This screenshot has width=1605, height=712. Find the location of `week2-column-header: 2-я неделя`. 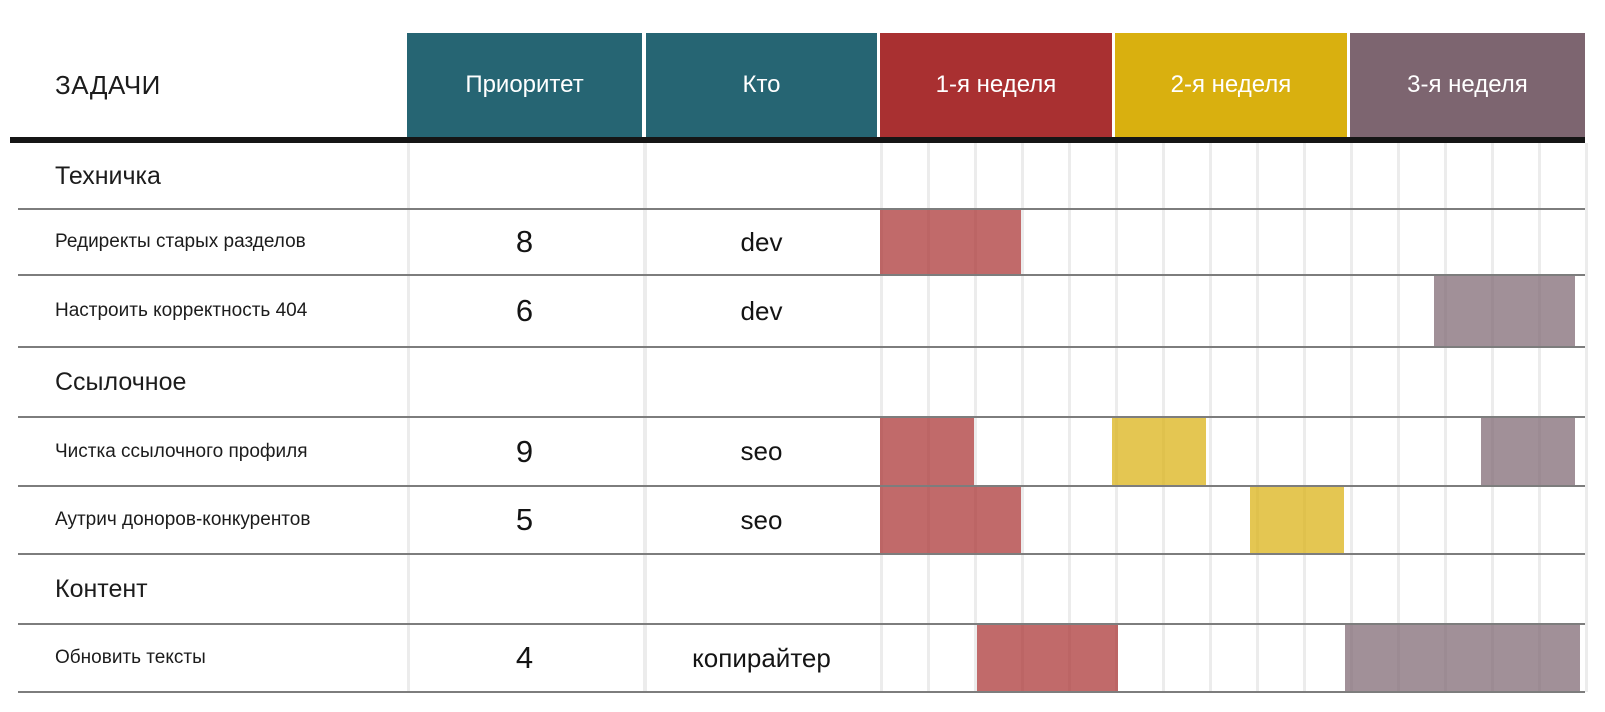

week2-column-header: 2-я неделя is located at coordinates (1231, 85).